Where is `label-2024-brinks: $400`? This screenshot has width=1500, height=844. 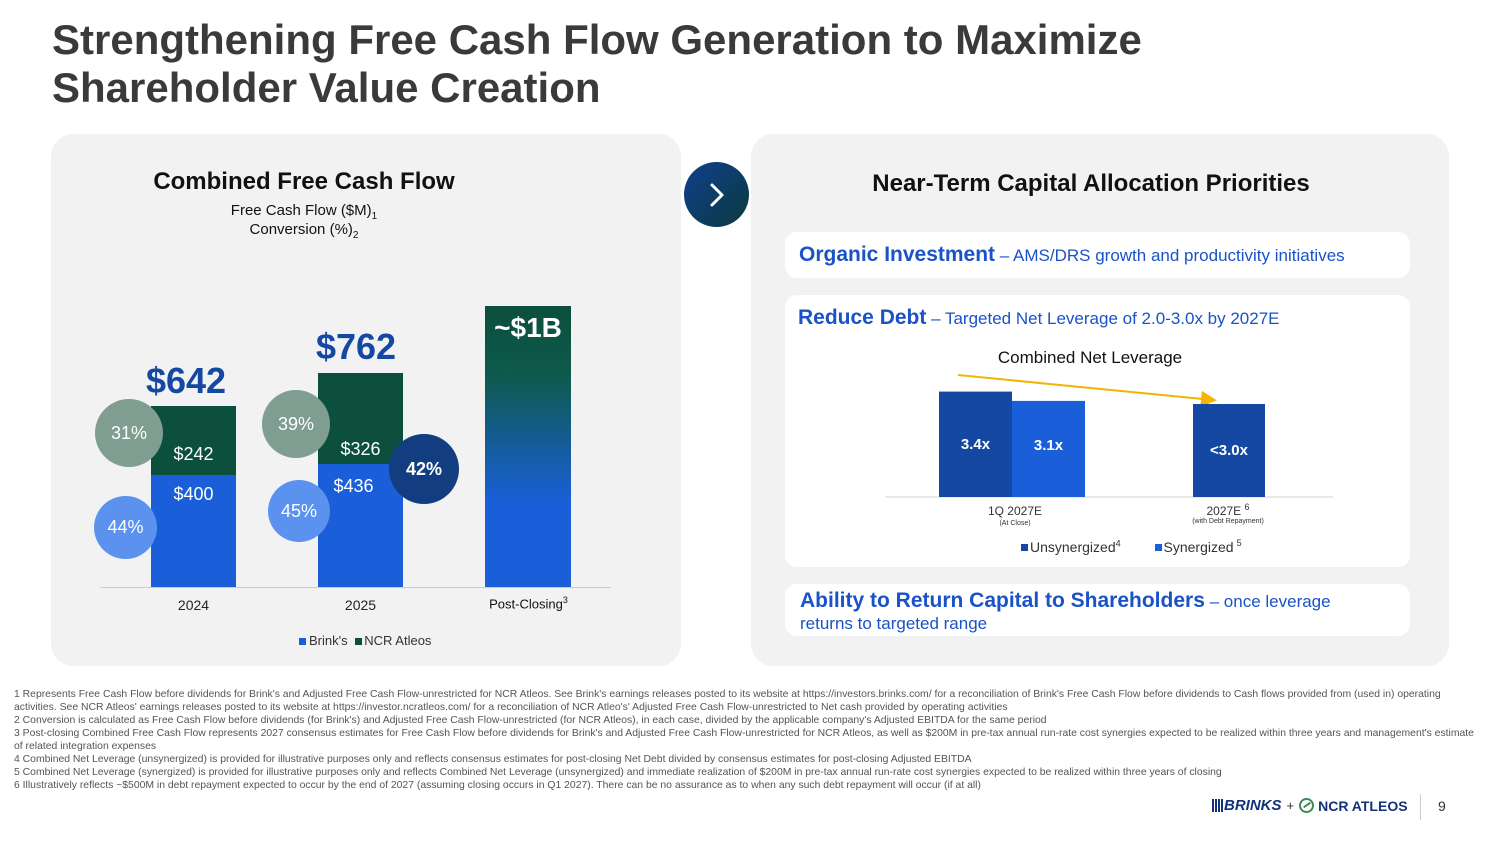
label-2024-brinks: $400 is located at coordinates (193, 494).